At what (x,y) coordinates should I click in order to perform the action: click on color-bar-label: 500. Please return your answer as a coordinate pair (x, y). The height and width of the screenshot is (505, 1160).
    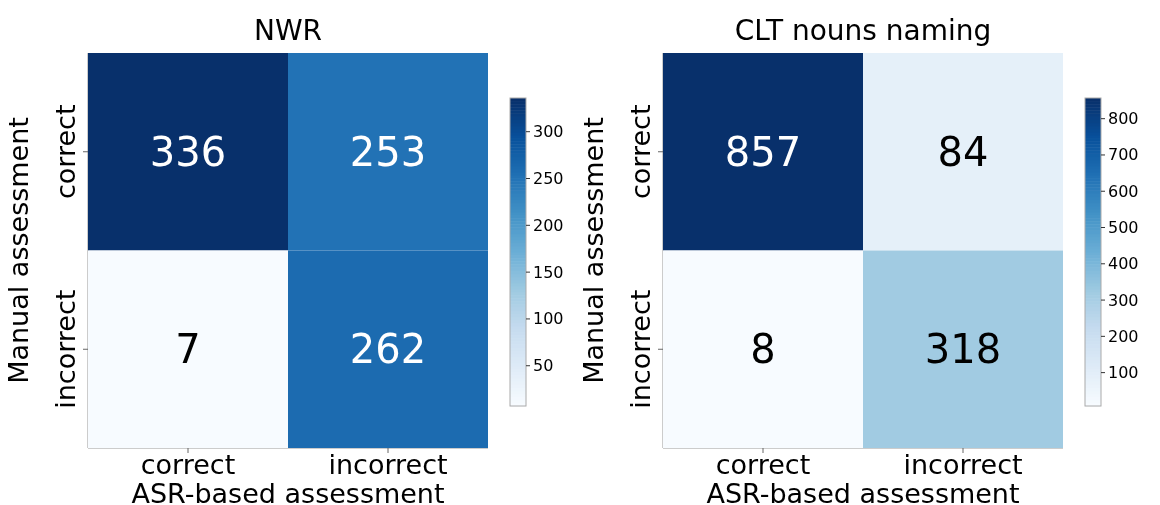
    Looking at the image, I should click on (1123, 228).